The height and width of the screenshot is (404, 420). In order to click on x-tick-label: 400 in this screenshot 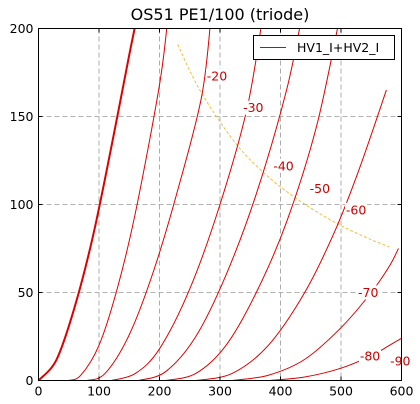, I will do `click(281, 391)`.